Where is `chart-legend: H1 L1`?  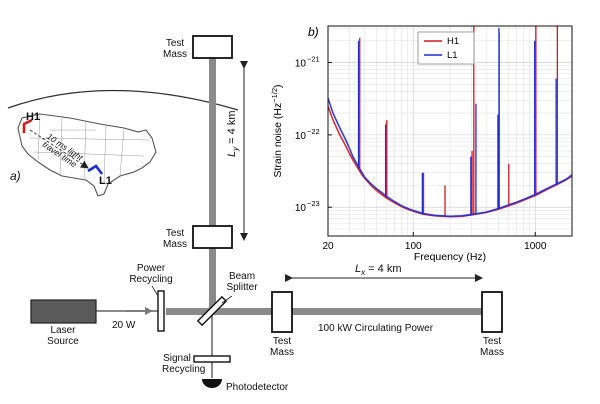
chart-legend: H1 L1 is located at coordinates (446, 48).